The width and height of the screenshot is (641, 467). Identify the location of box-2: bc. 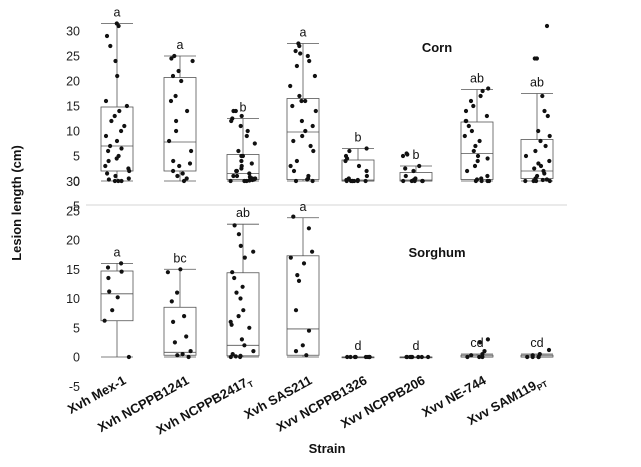
(180, 305).